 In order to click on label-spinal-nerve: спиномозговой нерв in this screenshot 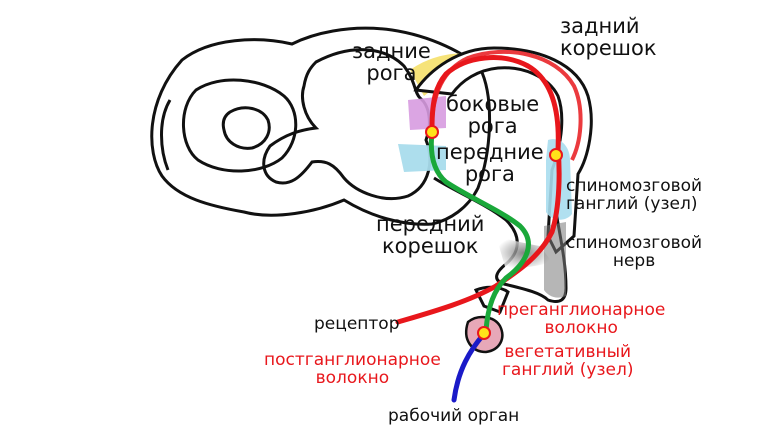, I will do `click(634, 252)`.